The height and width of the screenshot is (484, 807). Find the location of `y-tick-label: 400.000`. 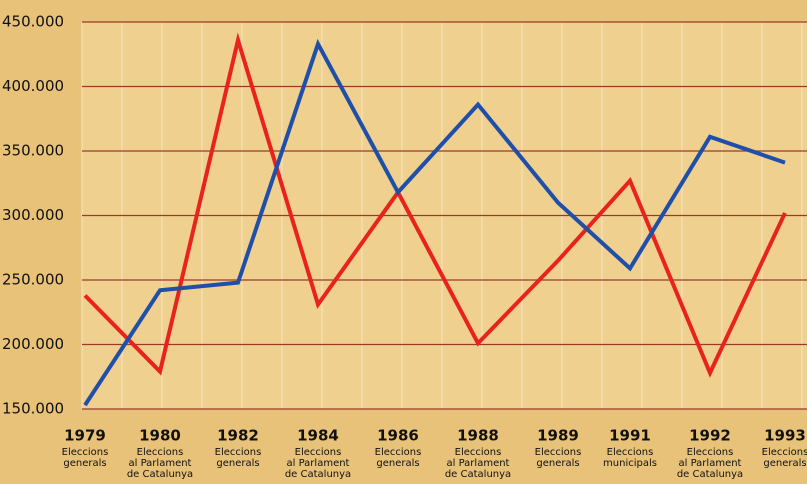

y-tick-label: 400.000 is located at coordinates (33, 86).